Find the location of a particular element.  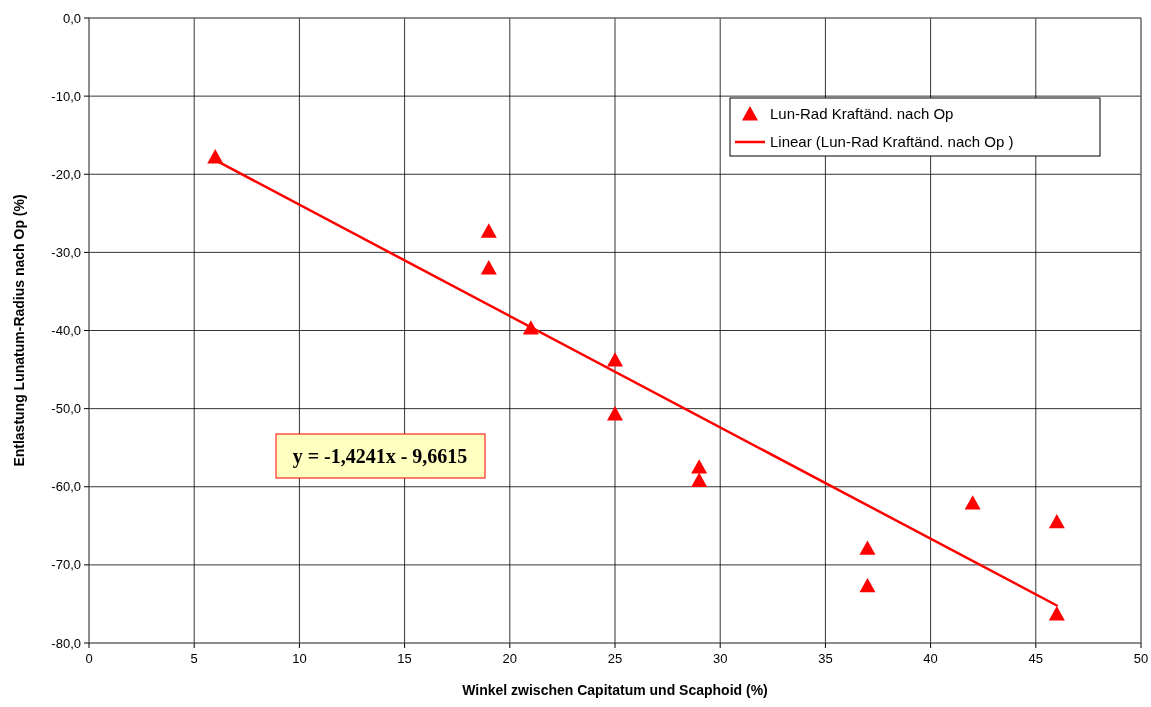

x-tick-label: 0 is located at coordinates (89, 658).